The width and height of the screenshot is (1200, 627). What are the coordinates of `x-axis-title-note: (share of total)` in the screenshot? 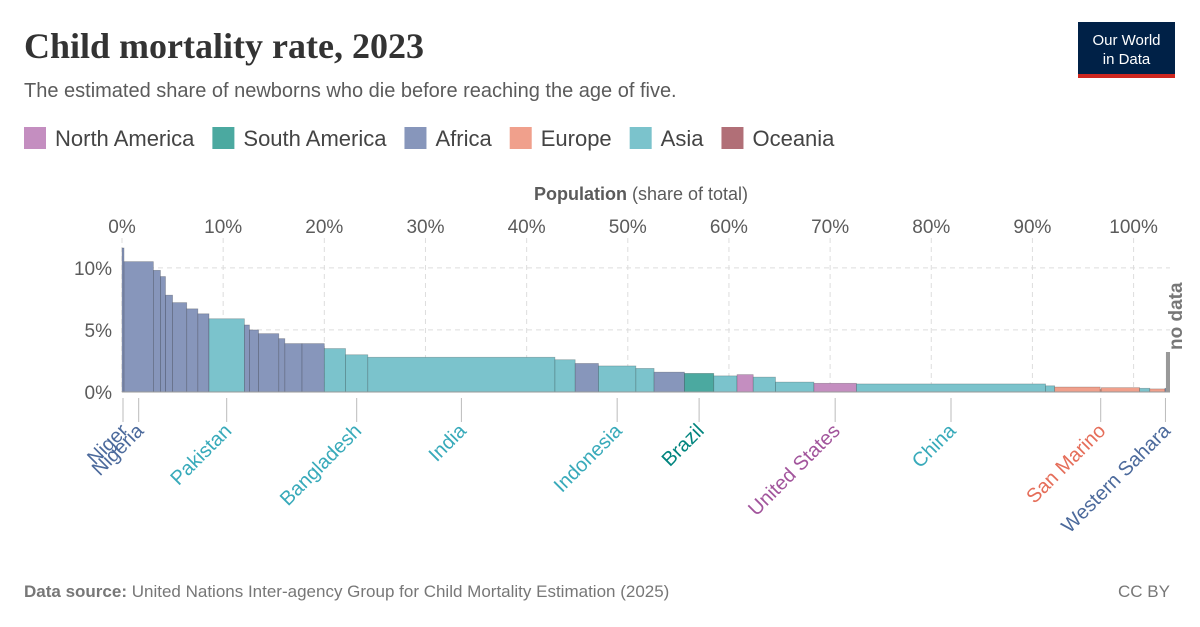 It's located at (690, 194).